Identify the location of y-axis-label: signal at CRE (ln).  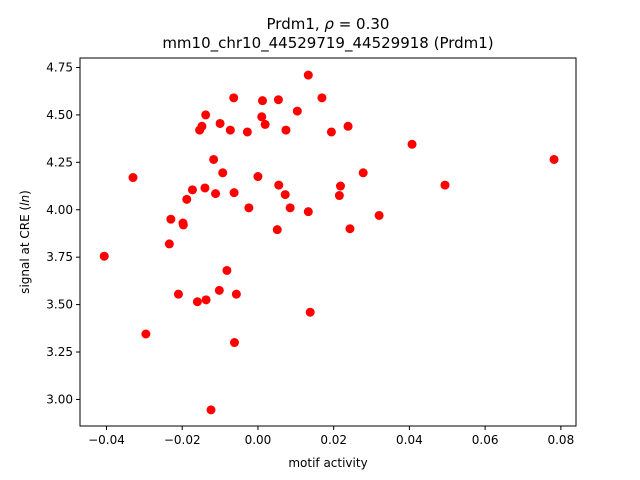
(25, 242).